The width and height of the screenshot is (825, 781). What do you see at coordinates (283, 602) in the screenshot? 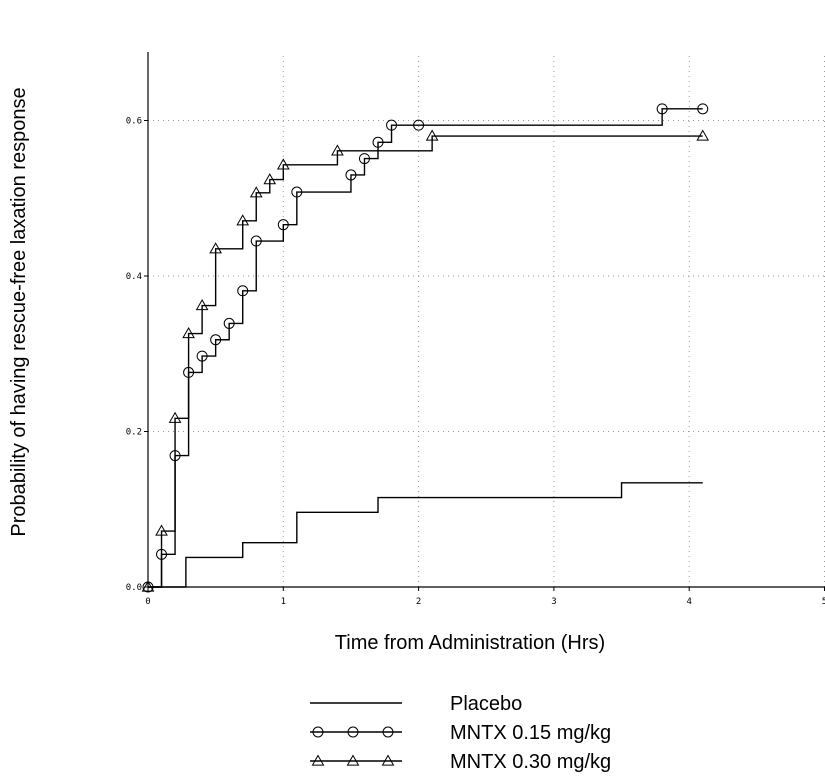
I see `x-tick-label-1: 1` at bounding box center [283, 602].